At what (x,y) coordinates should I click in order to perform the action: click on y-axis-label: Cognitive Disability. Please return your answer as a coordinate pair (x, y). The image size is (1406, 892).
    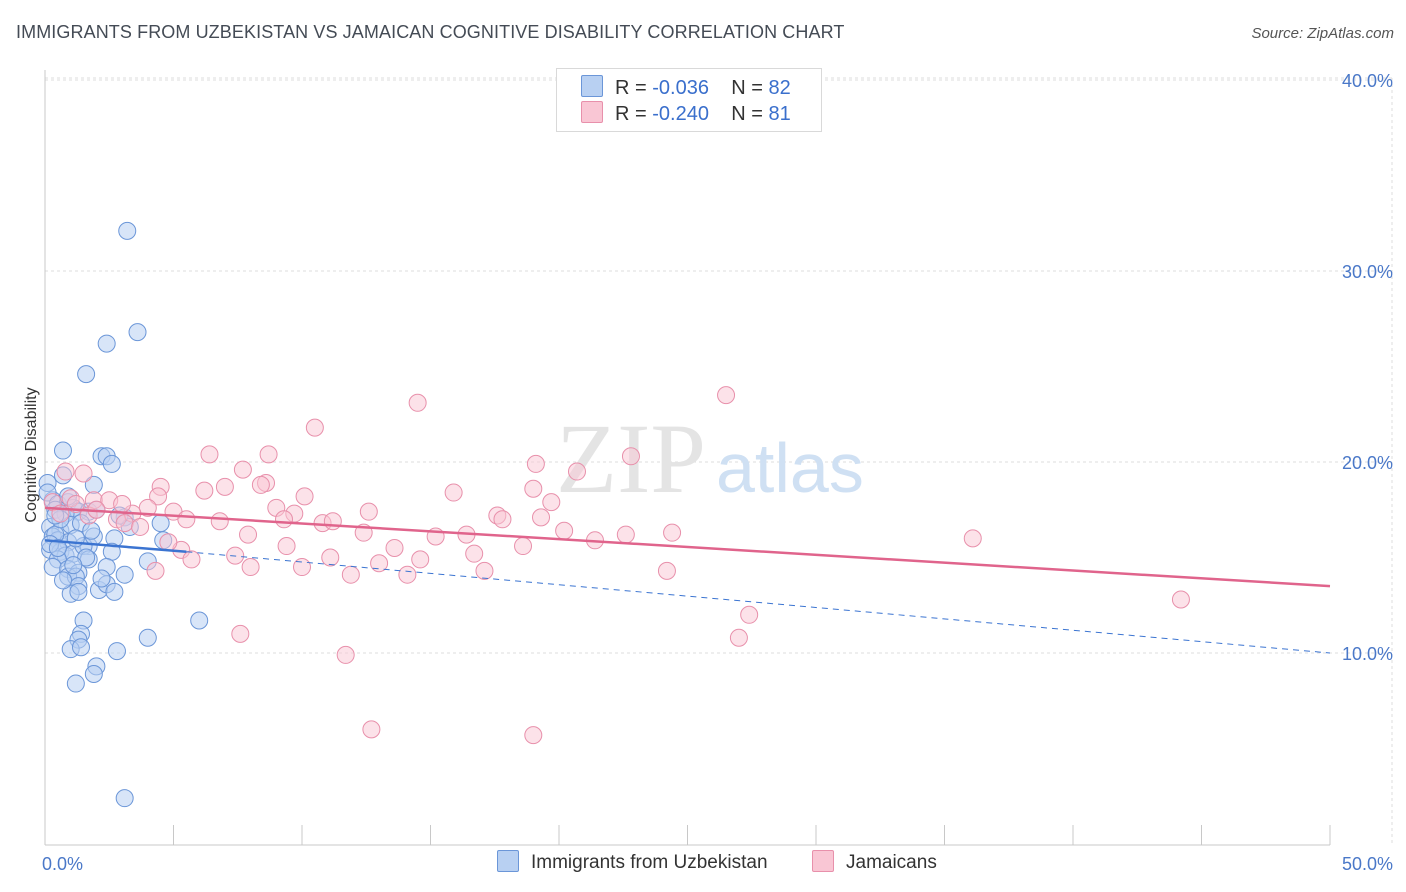
    Looking at the image, I should click on (31, 454).